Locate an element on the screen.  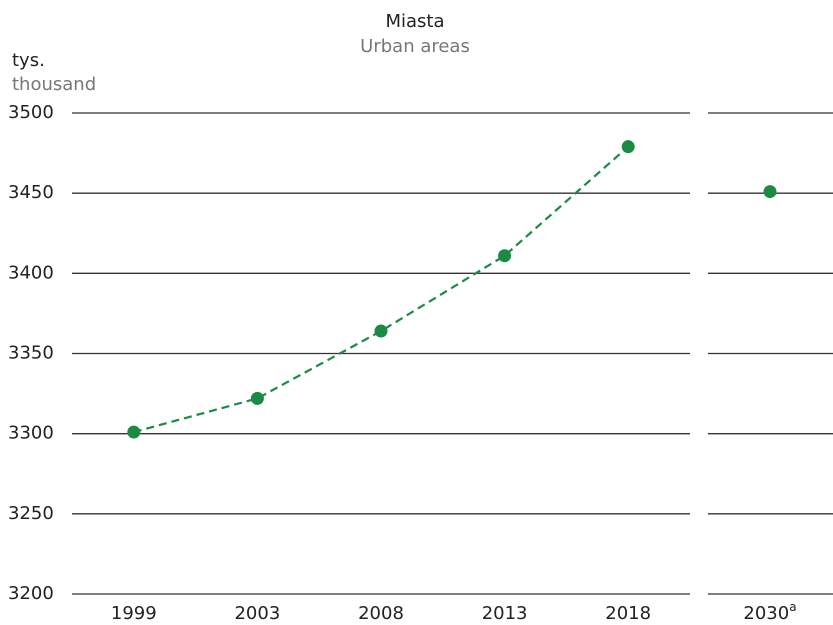
x-tick-text: 2003 is located at coordinates (257, 613).